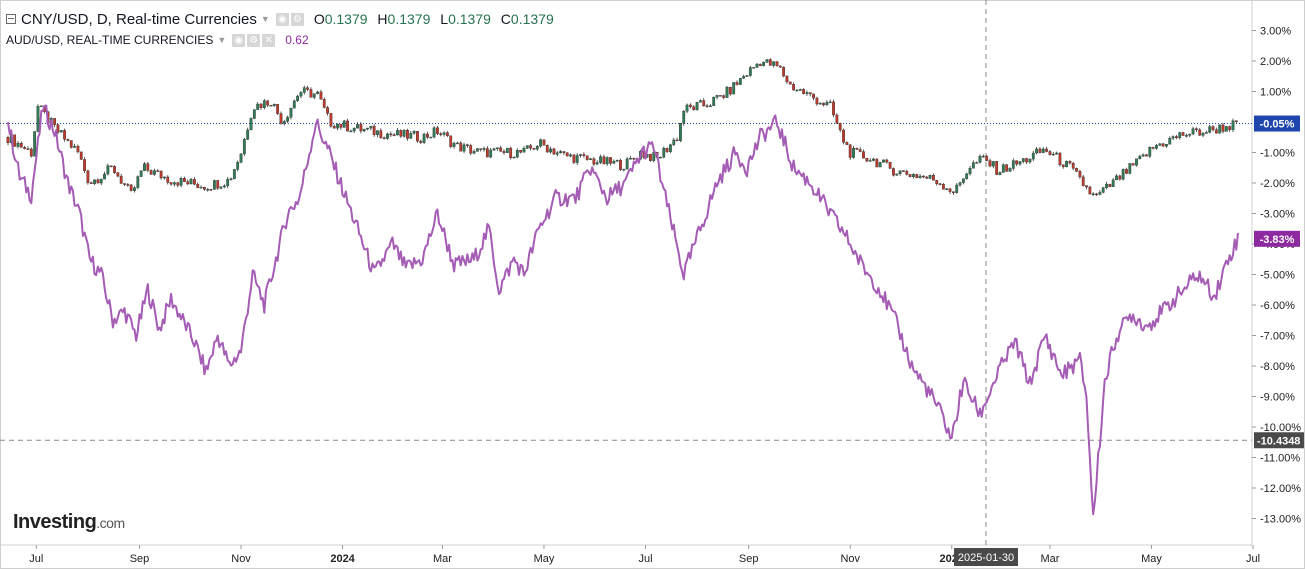 The height and width of the screenshot is (569, 1305). I want to click on price-badges: -0.05% -3.83%, so click(1277, 181).